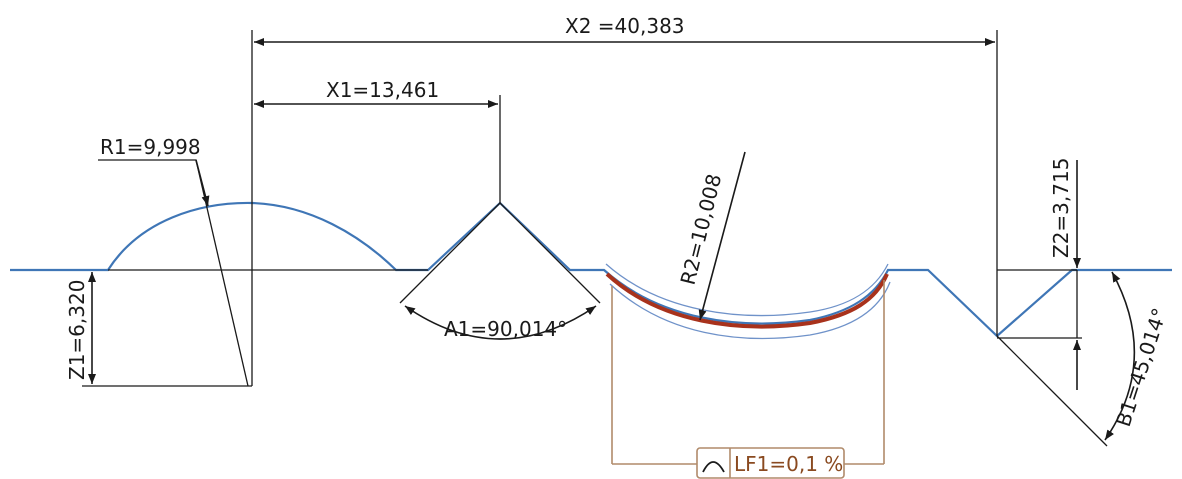 Image resolution: width=1182 pixels, height=479 pixels. Describe the element at coordinates (625, 26) in the screenshot. I see `x2-label: X2 =40,383` at that location.